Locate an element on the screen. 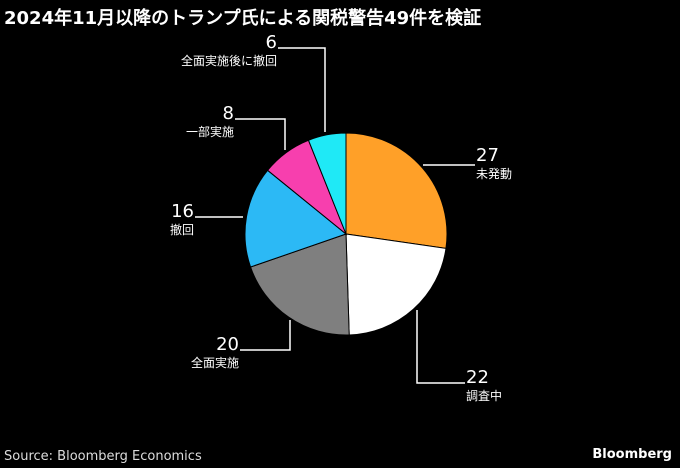  chart-title: 2024年11月以降のトランプ氏による関税警告49件を検証 is located at coordinates (243, 18).